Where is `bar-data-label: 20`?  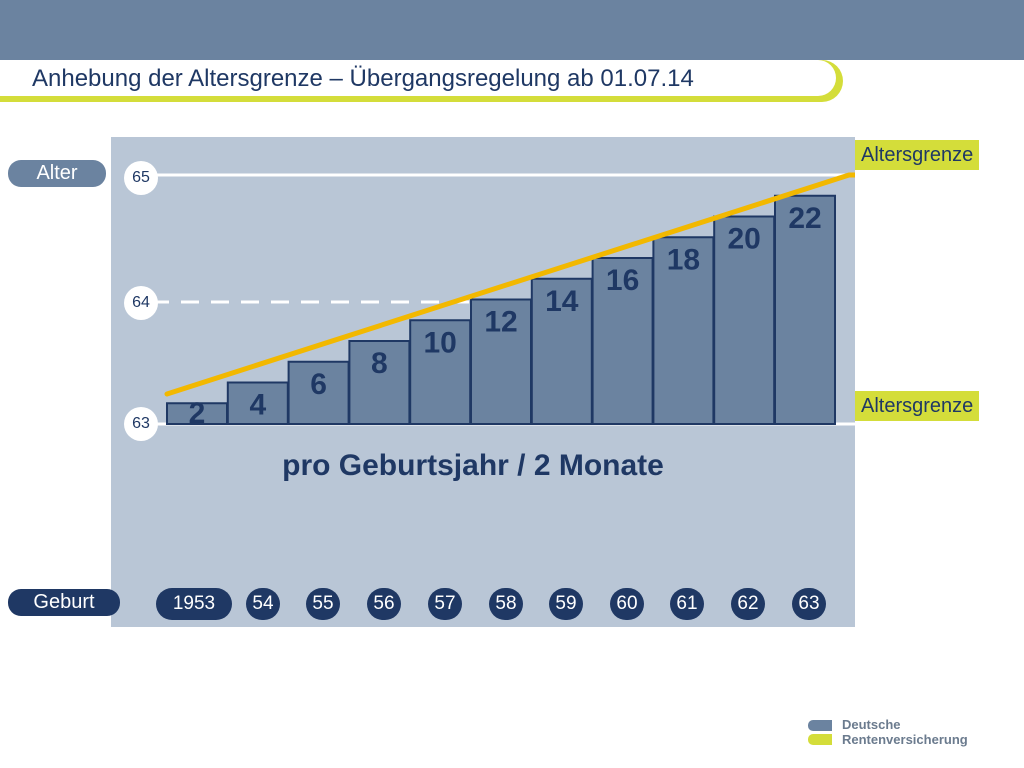 bar-data-label: 20 is located at coordinates (744, 239).